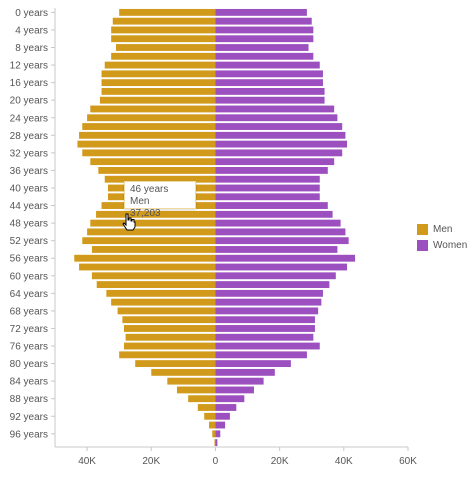 The width and height of the screenshot is (474, 481). What do you see at coordinates (442, 245) in the screenshot?
I see `legend-item-women: Women` at bounding box center [442, 245].